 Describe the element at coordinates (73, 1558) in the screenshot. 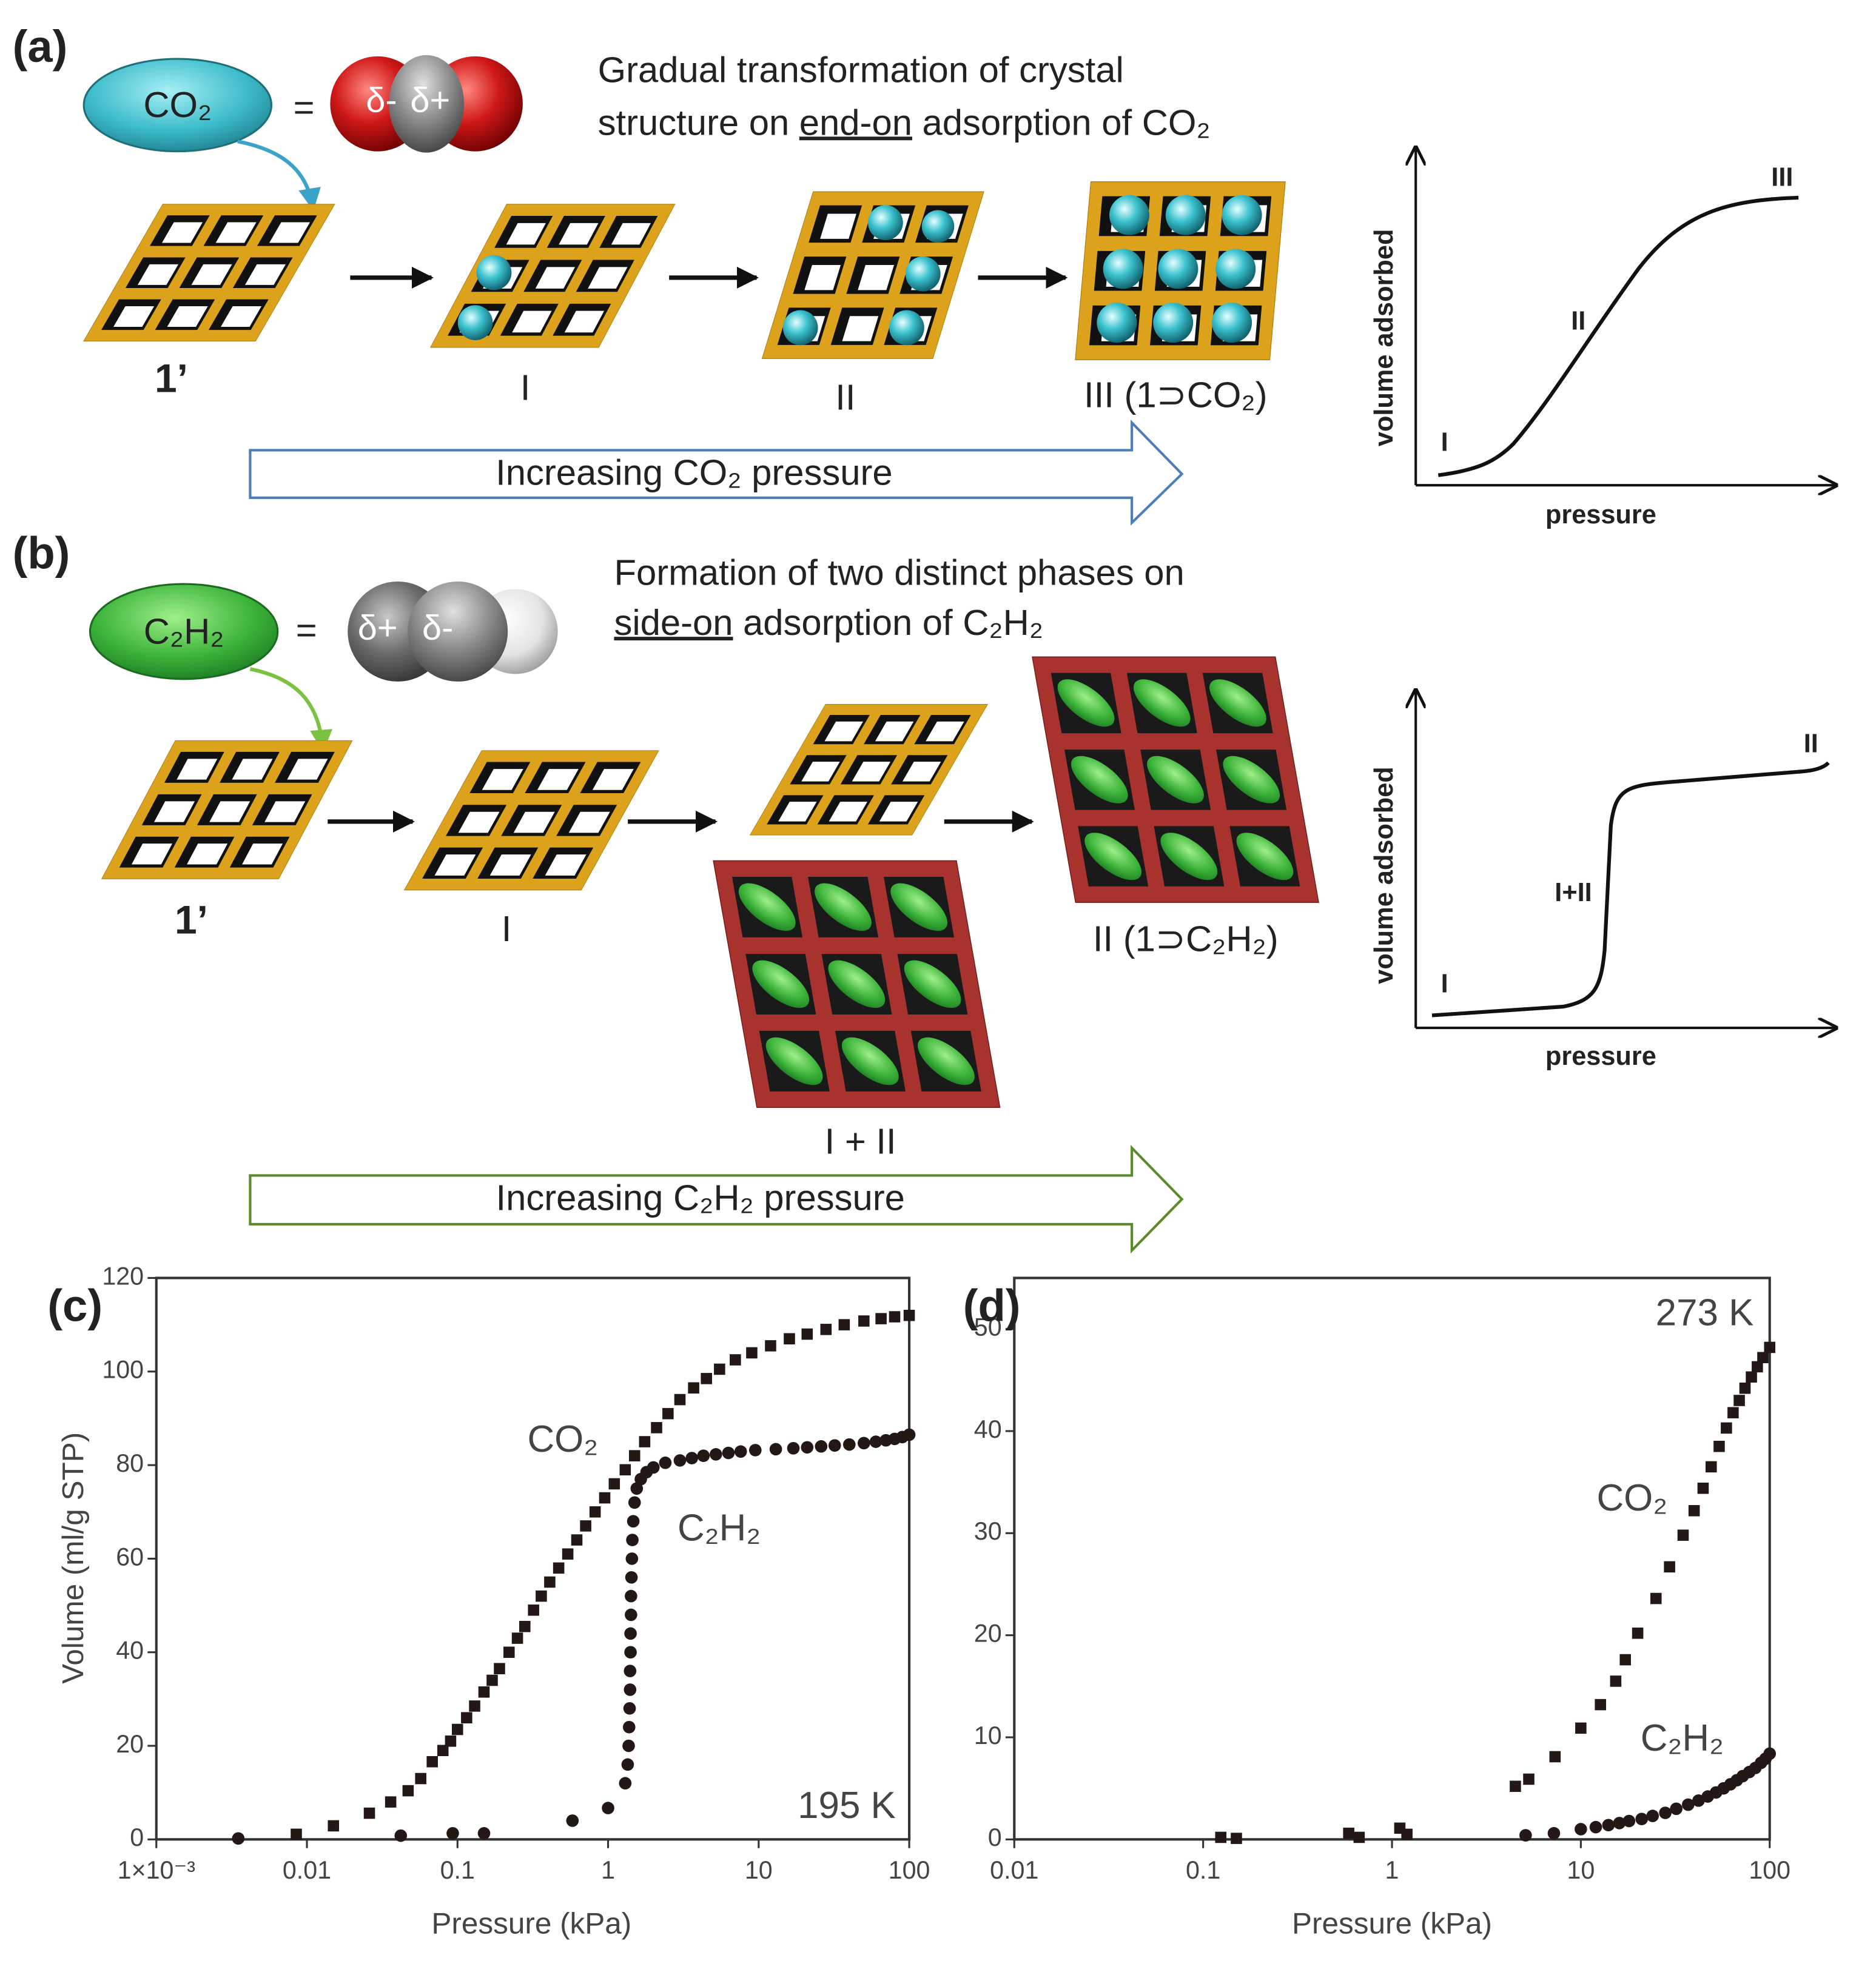

I see `y-axis-title: Volume (ml/g STP)` at that location.